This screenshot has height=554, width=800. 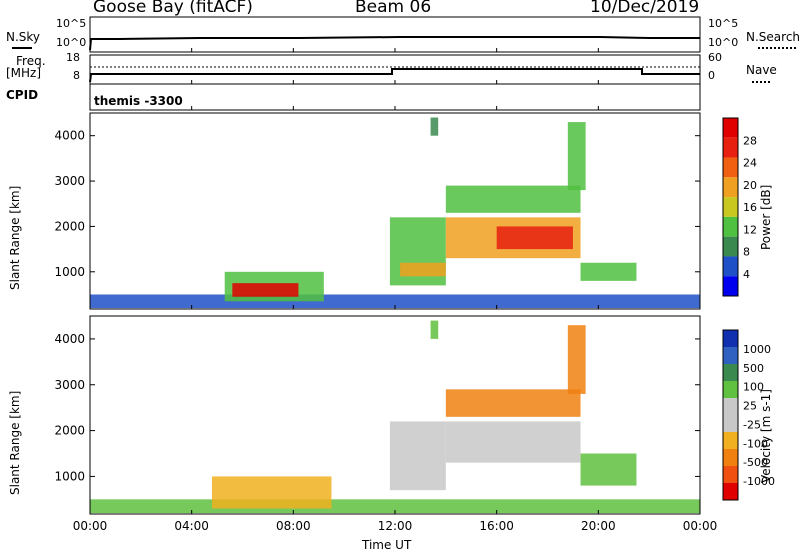 I want to click on cpid-value: themis -3300, so click(x=138, y=101).